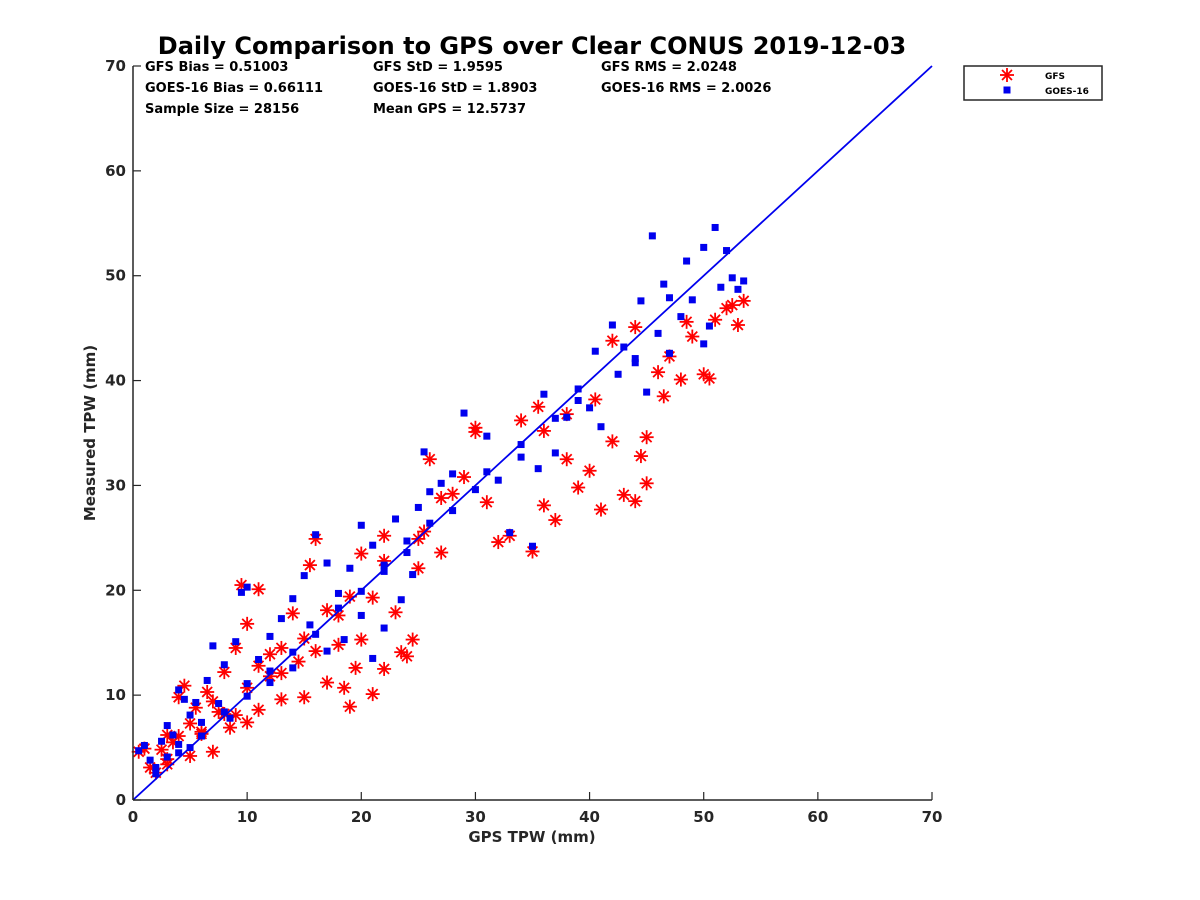 This screenshot has width=1200, height=900. I want to click on stat-gfs-rms: GFS RMS = 2.0248, so click(669, 67).